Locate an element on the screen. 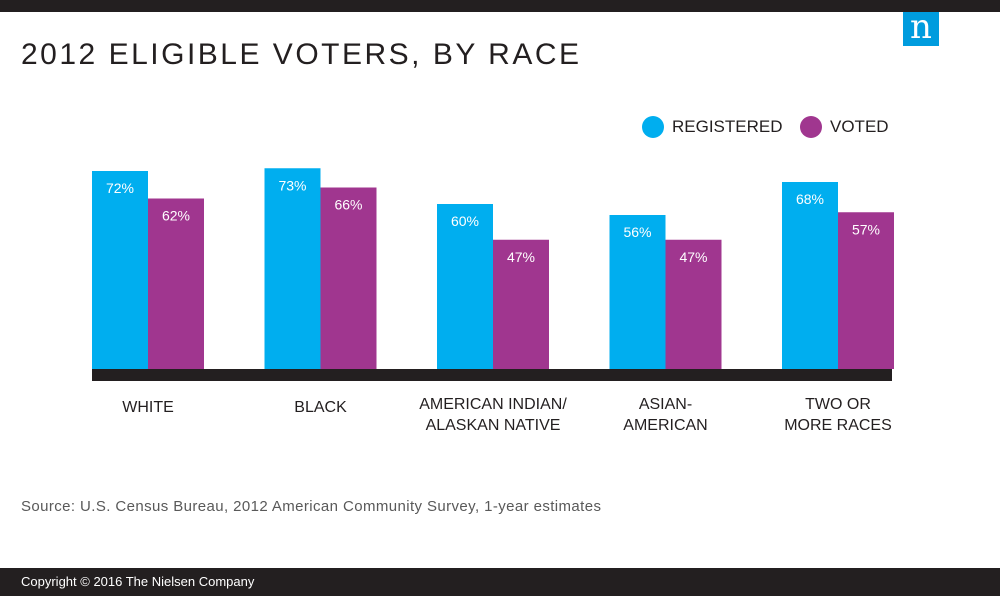 This screenshot has height=596, width=1000. bar-value-label-registered: 60% is located at coordinates (465, 221).